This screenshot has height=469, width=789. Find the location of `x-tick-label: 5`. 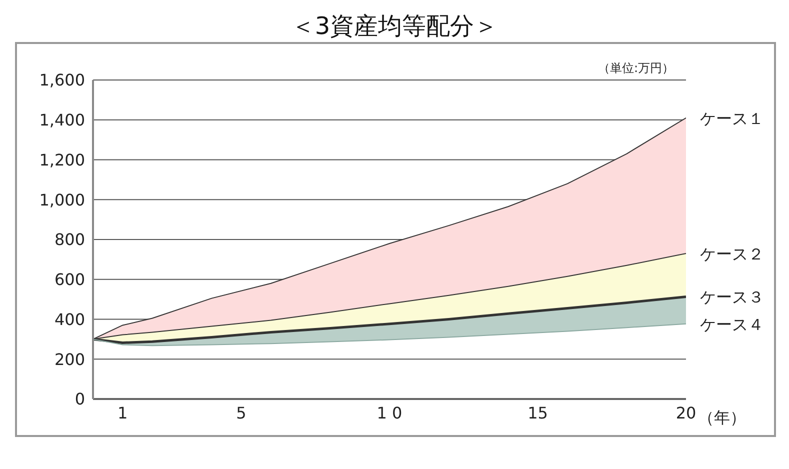

x-tick-label: 5 is located at coordinates (241, 412).